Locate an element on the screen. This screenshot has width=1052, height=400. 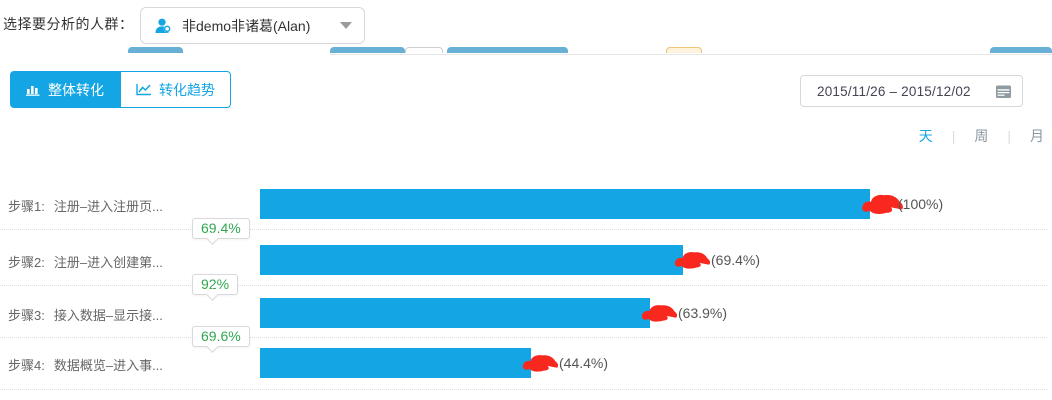
line-chart-icon is located at coordinates (144, 89).